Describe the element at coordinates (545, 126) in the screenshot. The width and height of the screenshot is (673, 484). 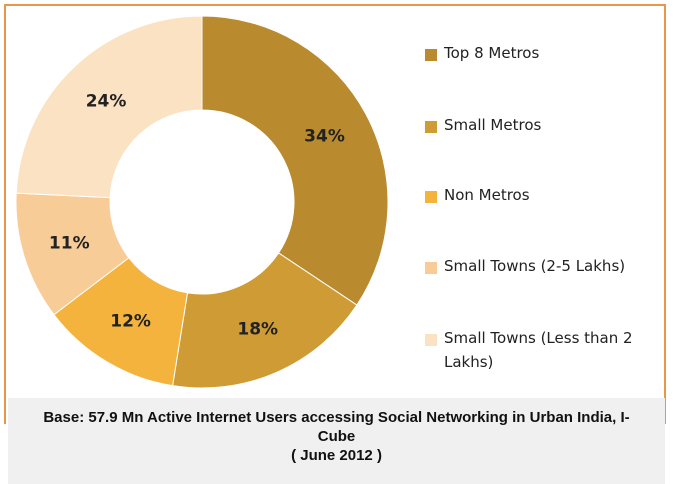
I see `legend-item: Small Metros` at that location.